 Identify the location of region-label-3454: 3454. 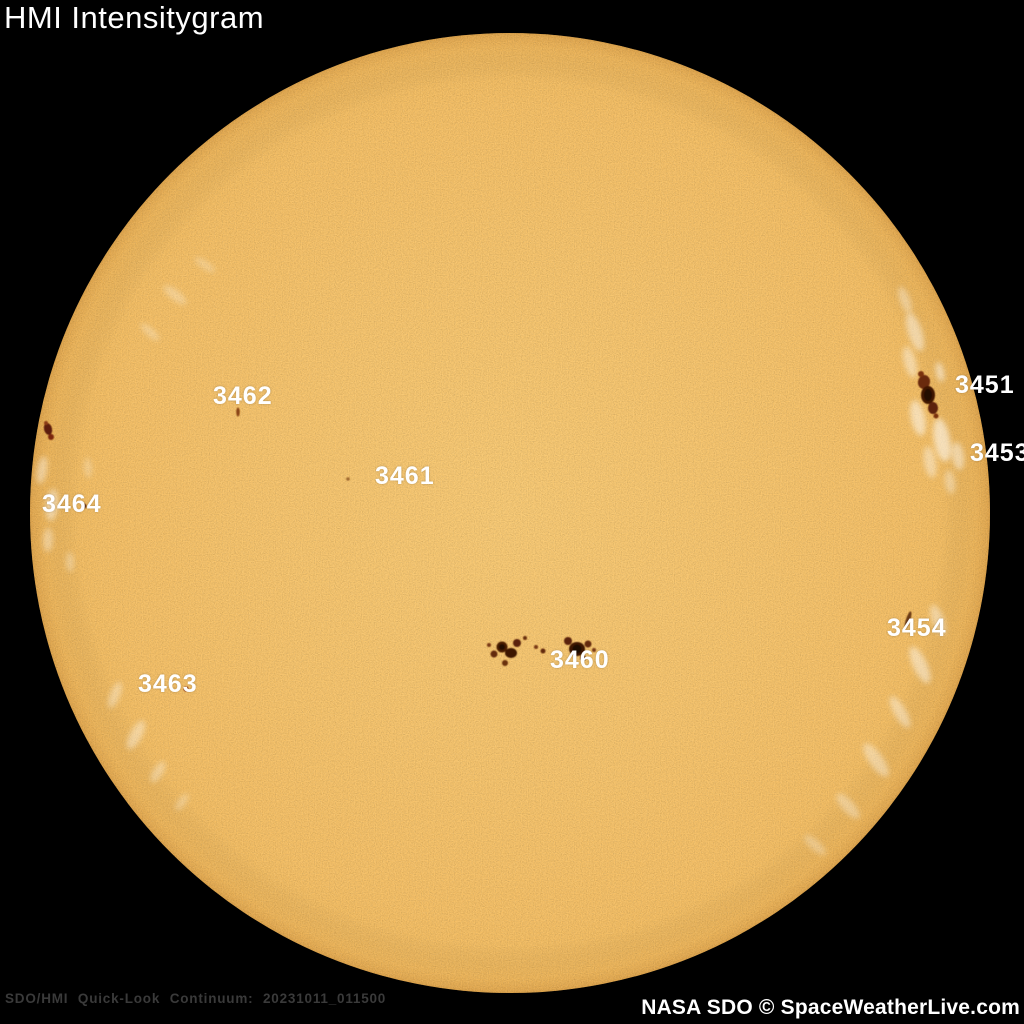
(917, 628).